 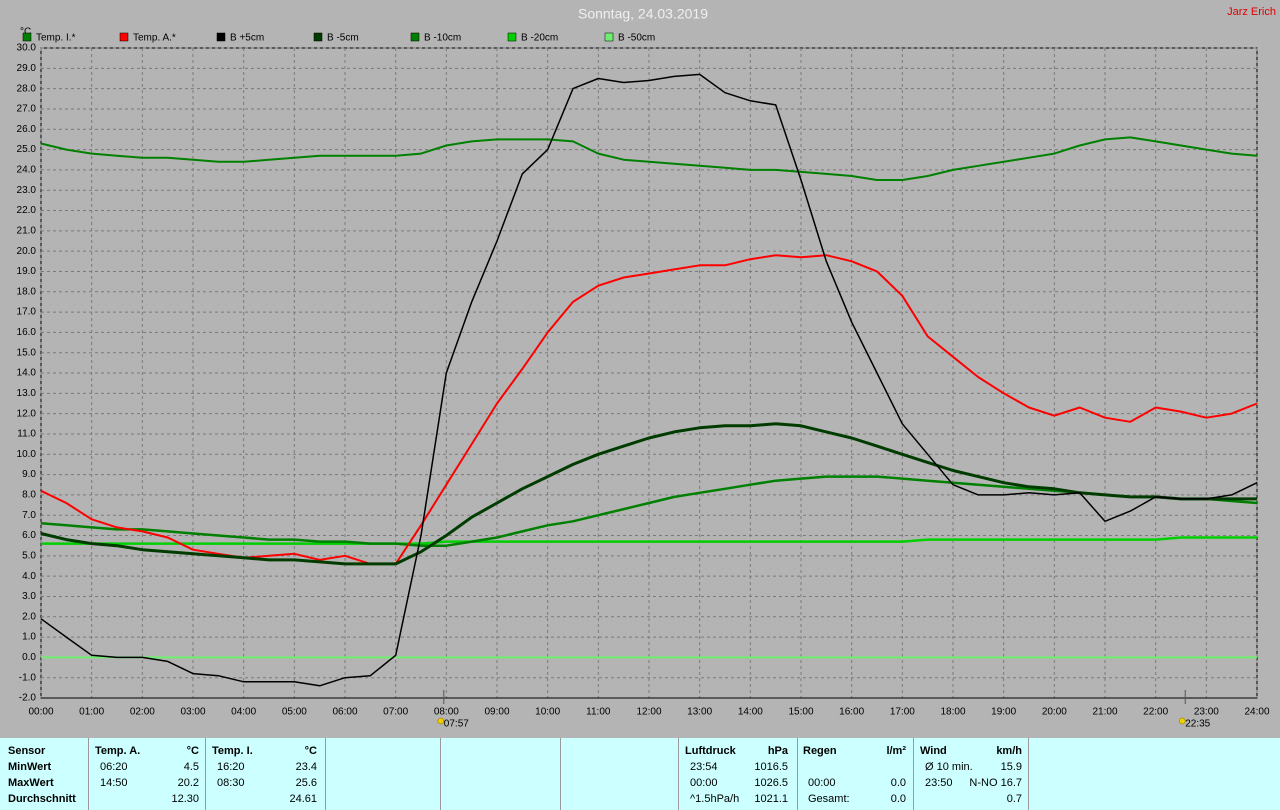 What do you see at coordinates (185, 799) in the screenshot?
I see `table-cell: 12.30` at bounding box center [185, 799].